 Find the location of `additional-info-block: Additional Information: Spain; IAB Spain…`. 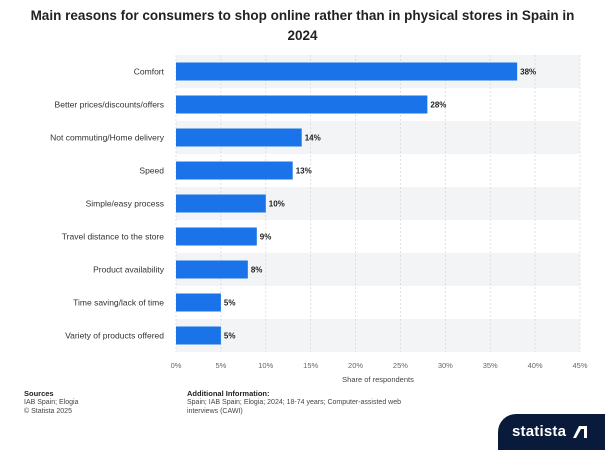

additional-info-block: Additional Information: Spain; IAB Spain… is located at coordinates (317, 402).